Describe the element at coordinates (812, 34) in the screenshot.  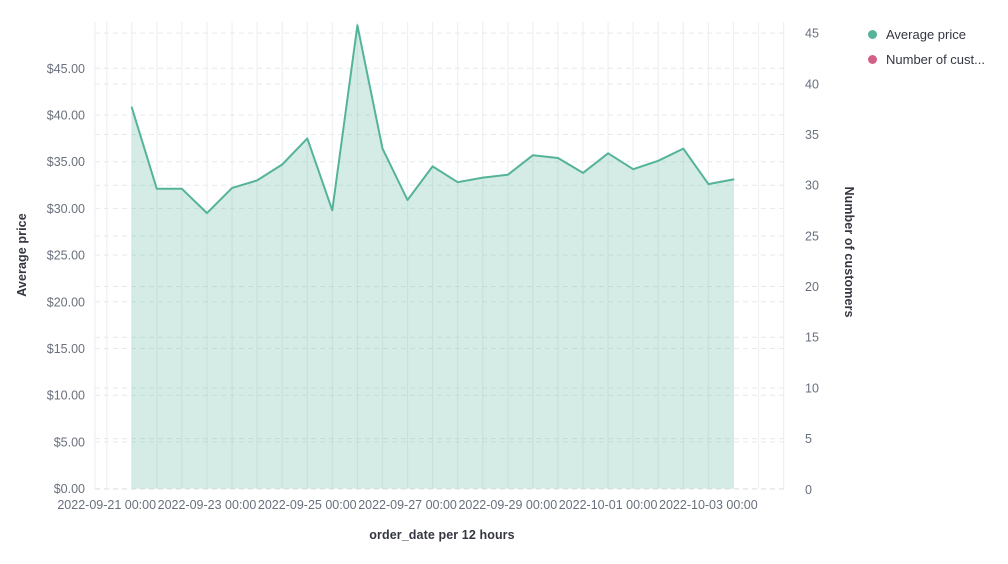
I see `right-axis-tick-label: 45` at that location.